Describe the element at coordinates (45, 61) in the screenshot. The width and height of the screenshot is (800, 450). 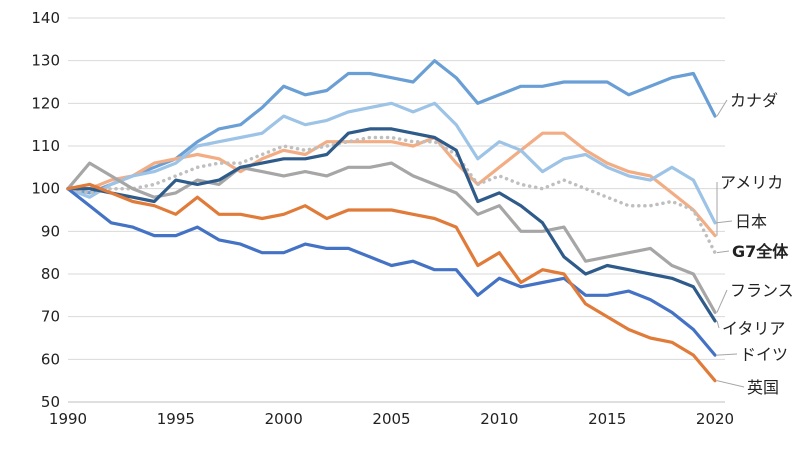
I see `y-tick-label: 130` at that location.